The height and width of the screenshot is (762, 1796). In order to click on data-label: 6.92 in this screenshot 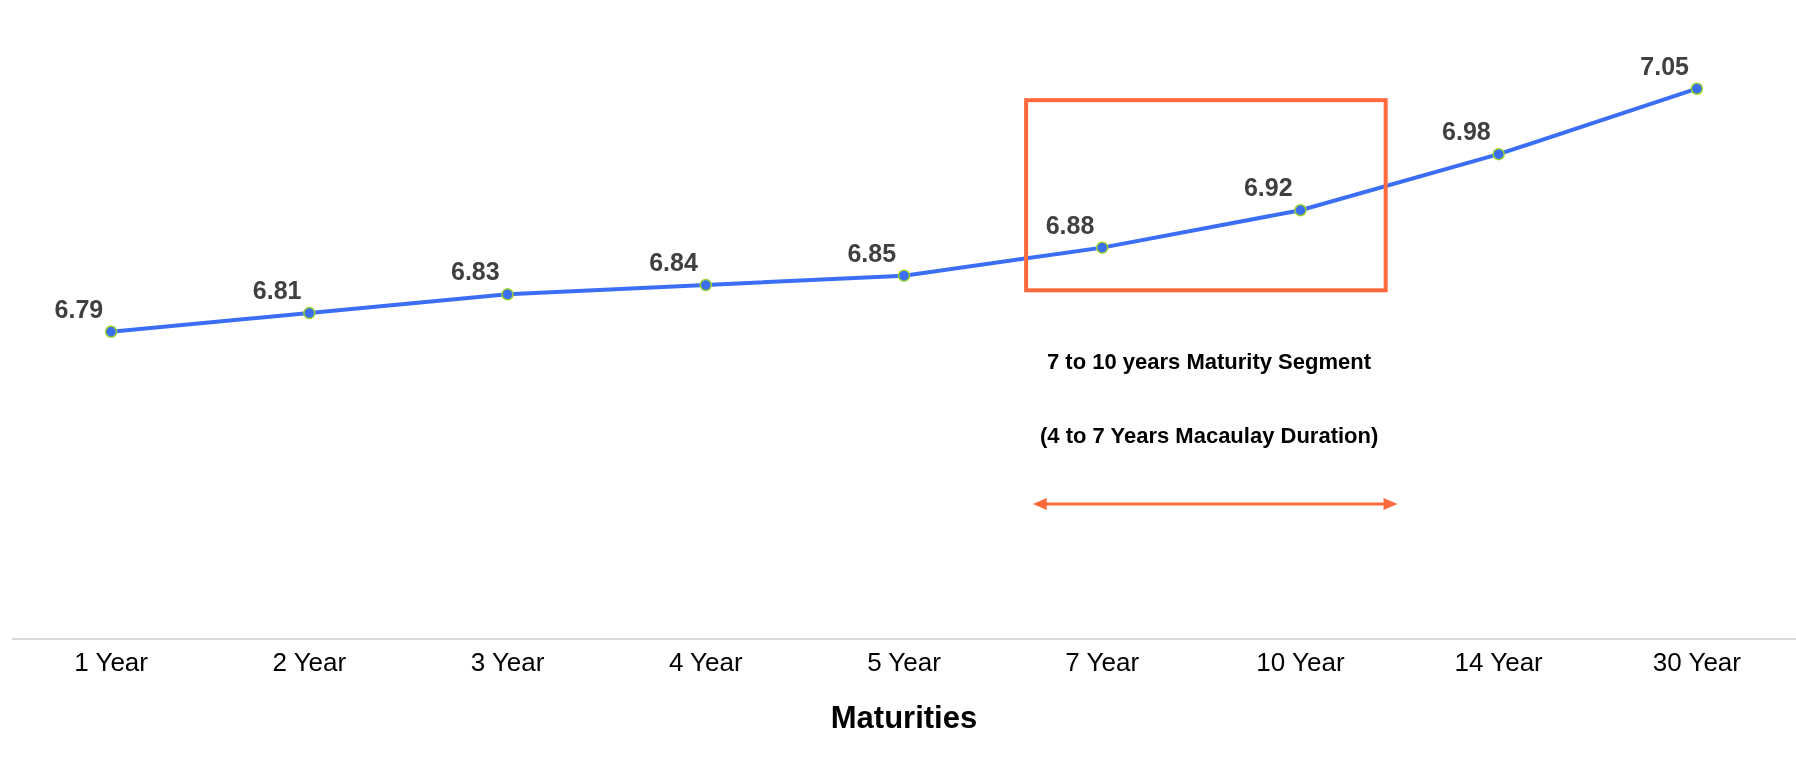, I will do `click(1268, 187)`.